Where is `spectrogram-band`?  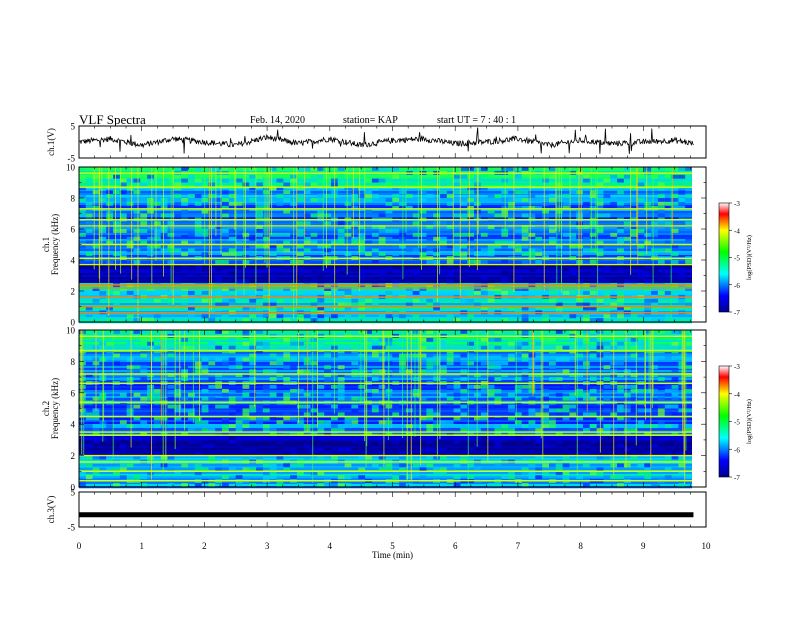 spectrogram-band is located at coordinates (385, 282).